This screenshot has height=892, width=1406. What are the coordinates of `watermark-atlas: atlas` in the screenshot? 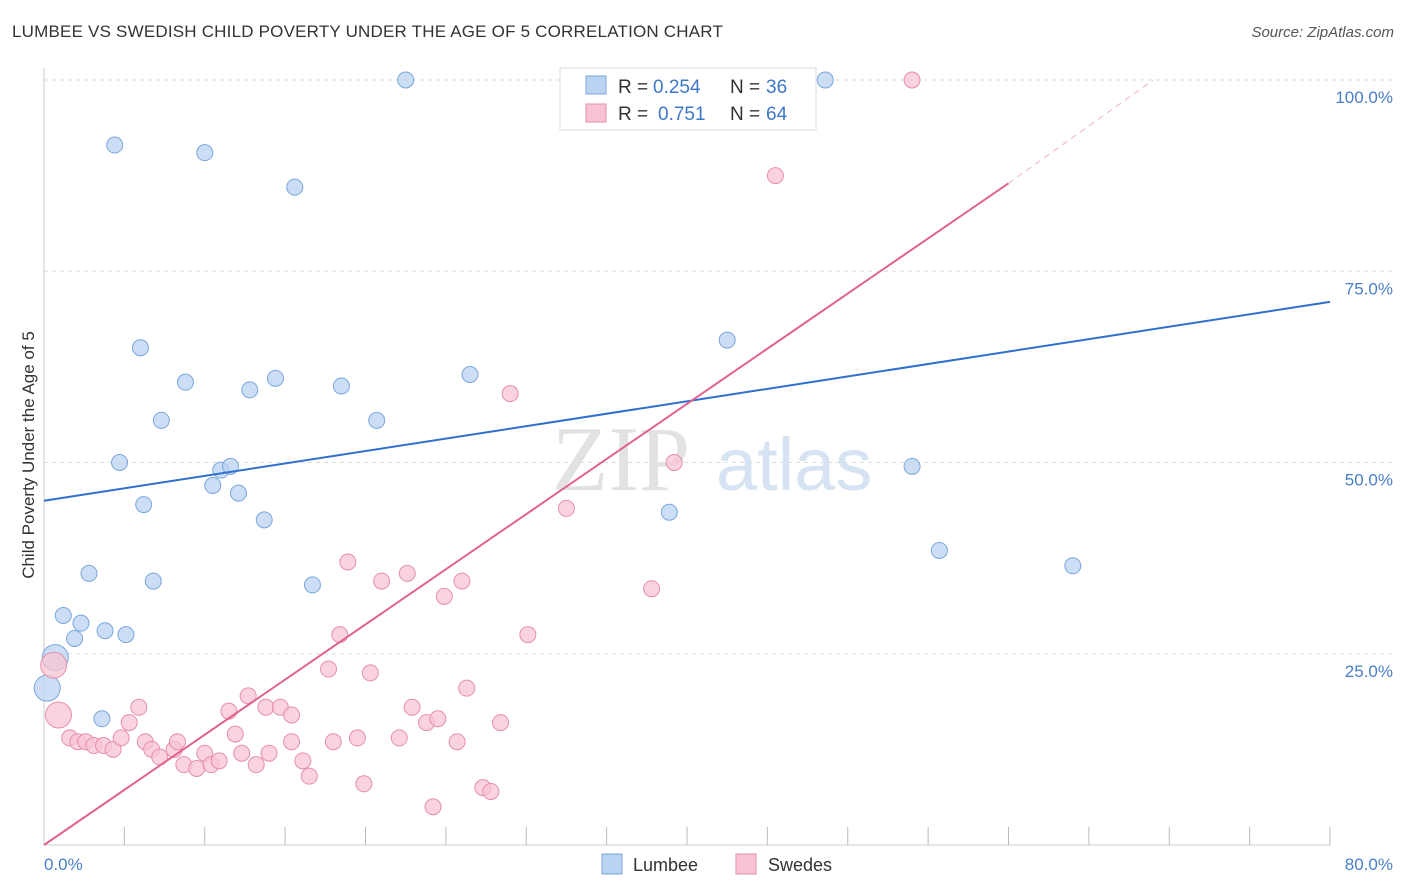 It's located at (794, 464).